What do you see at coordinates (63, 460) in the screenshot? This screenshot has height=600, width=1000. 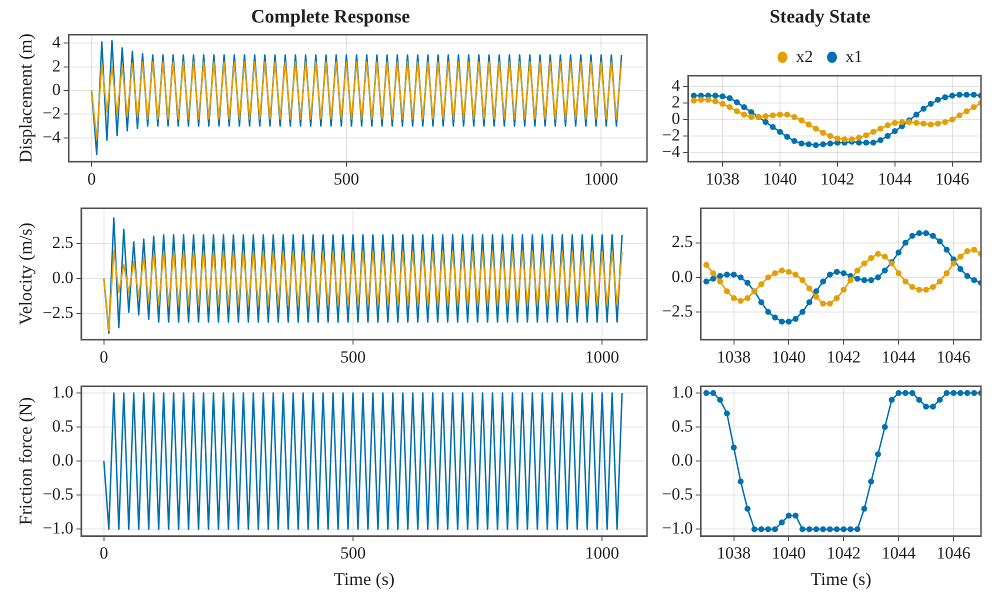 I see `y-tick-label: 0.0` at bounding box center [63, 460].